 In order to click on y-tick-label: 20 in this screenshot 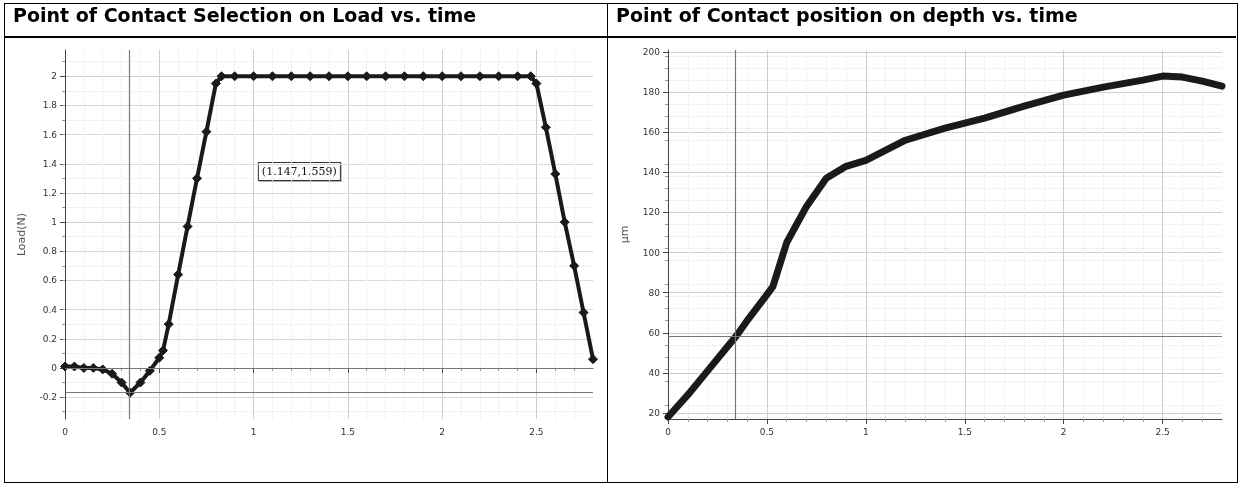, I will do `click(654, 412)`.